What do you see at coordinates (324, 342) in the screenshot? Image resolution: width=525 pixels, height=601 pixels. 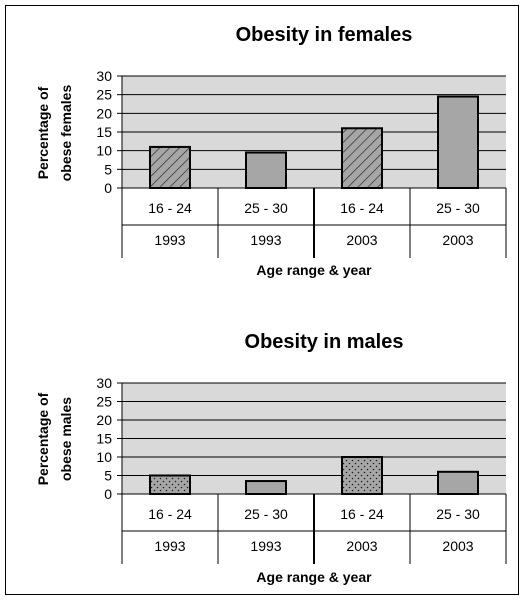 I see `chart-title: Obesity in males` at bounding box center [324, 342].